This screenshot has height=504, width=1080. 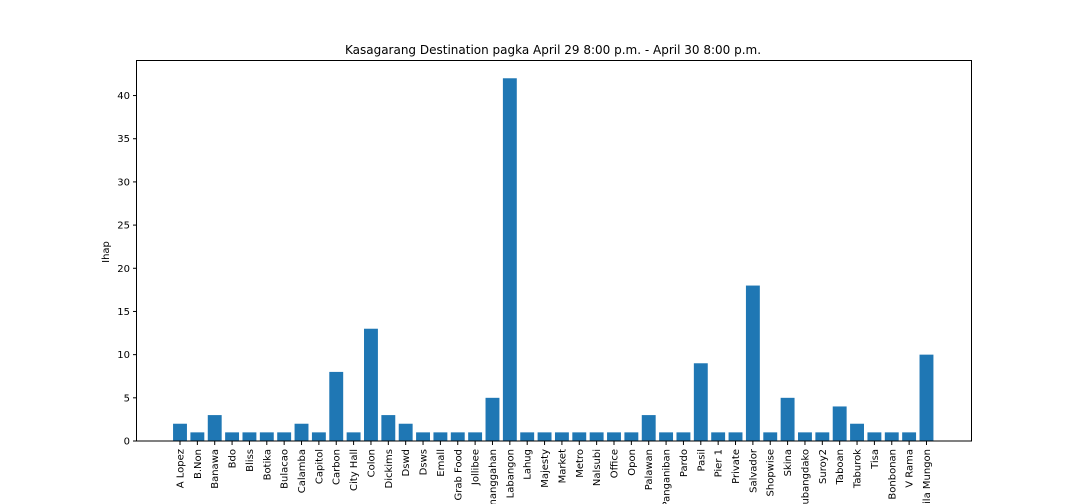 I want to click on x-tick-label: Lahug, so click(x=528, y=464).